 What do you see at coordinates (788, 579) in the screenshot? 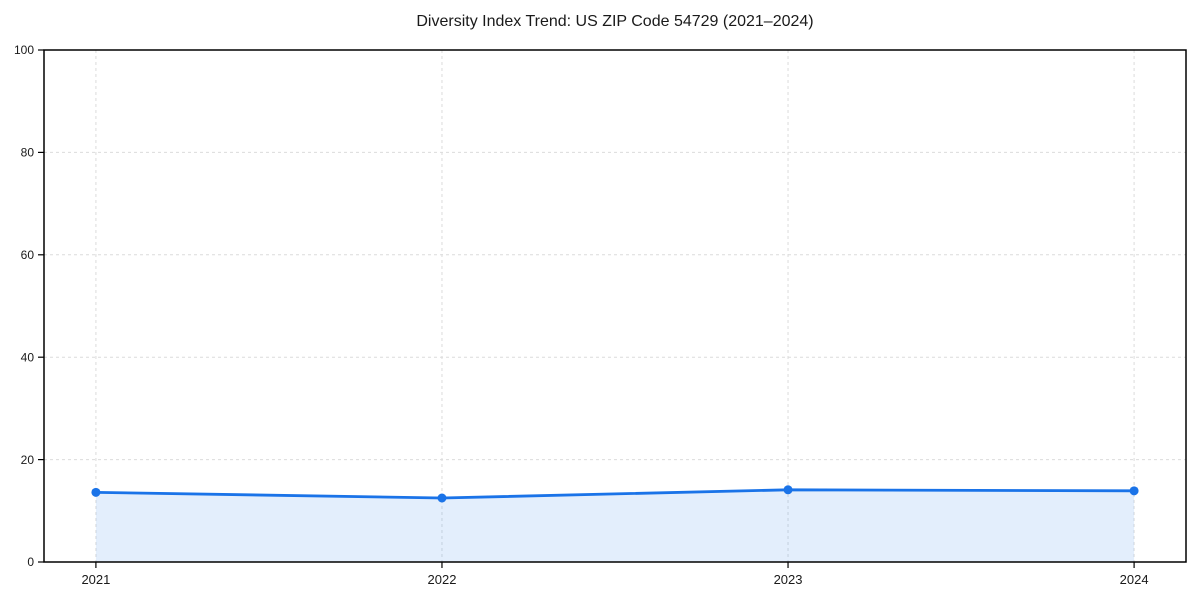
I see `x-tick-label: 2023` at bounding box center [788, 579].